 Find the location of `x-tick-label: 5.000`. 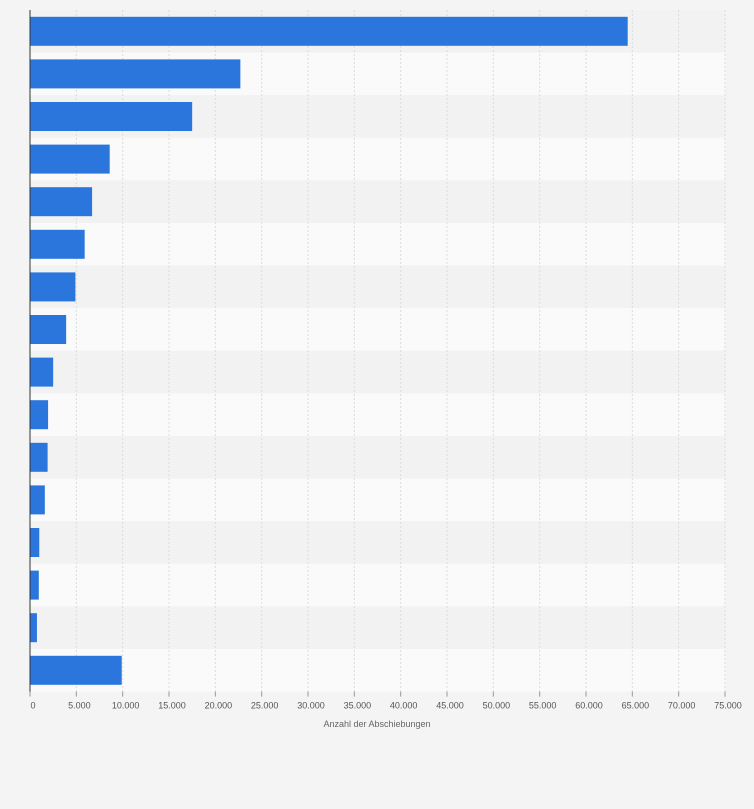

x-tick-label: 5.000 is located at coordinates (79, 706).